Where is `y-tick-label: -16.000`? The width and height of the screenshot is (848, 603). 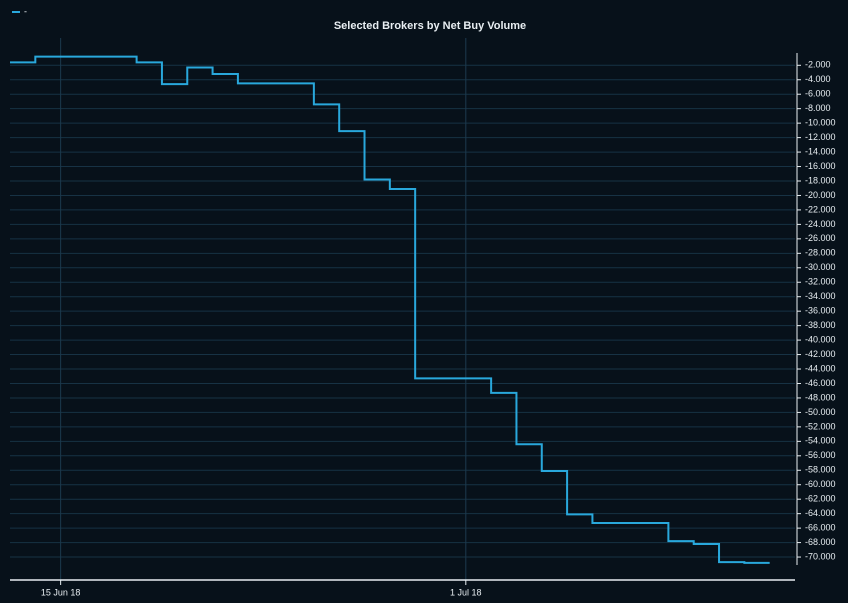 y-tick-label: -16.000 is located at coordinates (820, 166).